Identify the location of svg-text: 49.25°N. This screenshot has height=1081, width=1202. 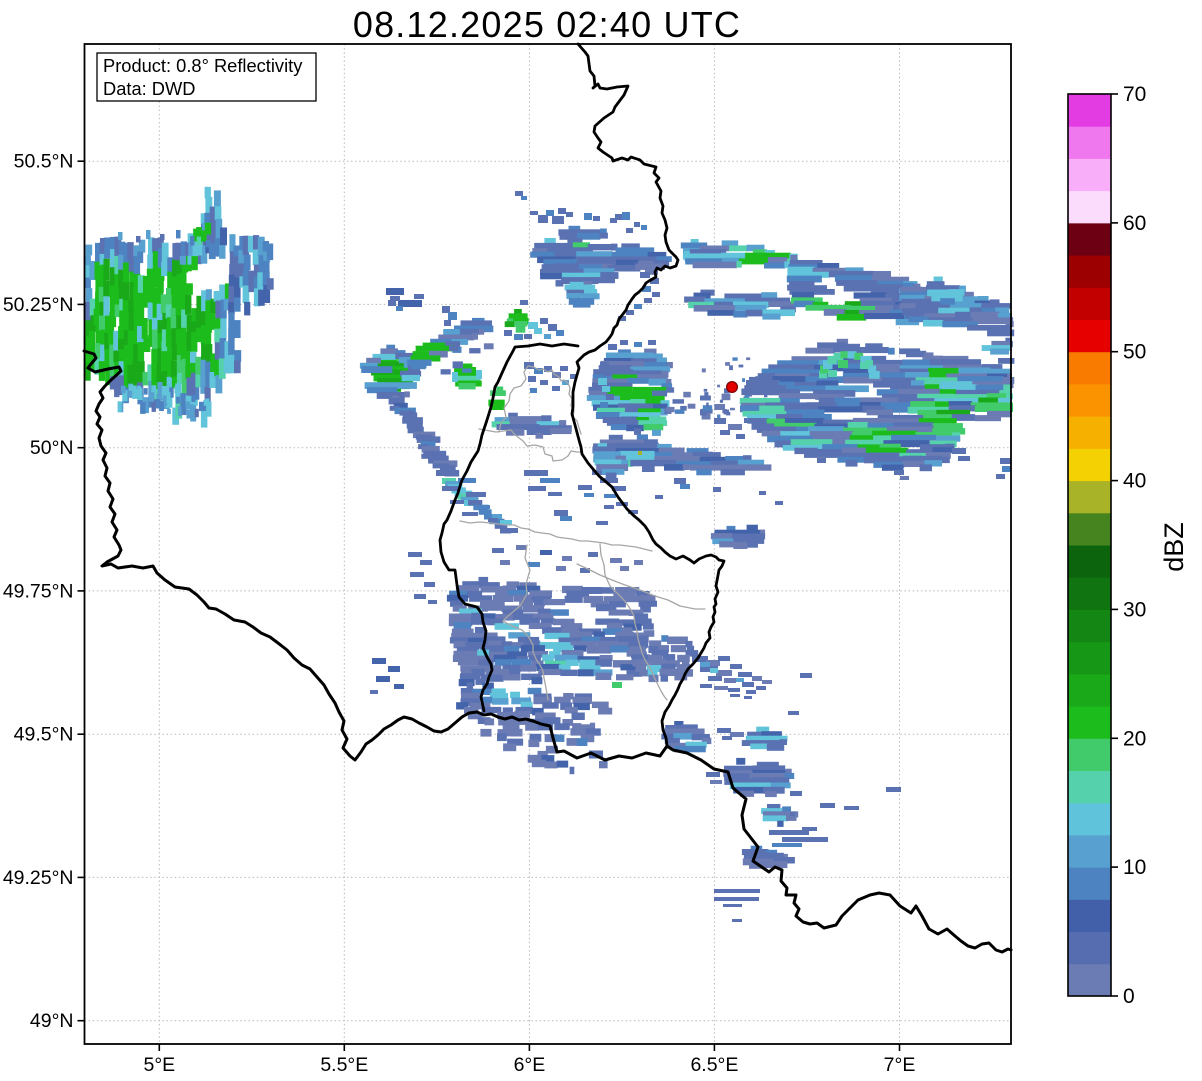
(38, 878).